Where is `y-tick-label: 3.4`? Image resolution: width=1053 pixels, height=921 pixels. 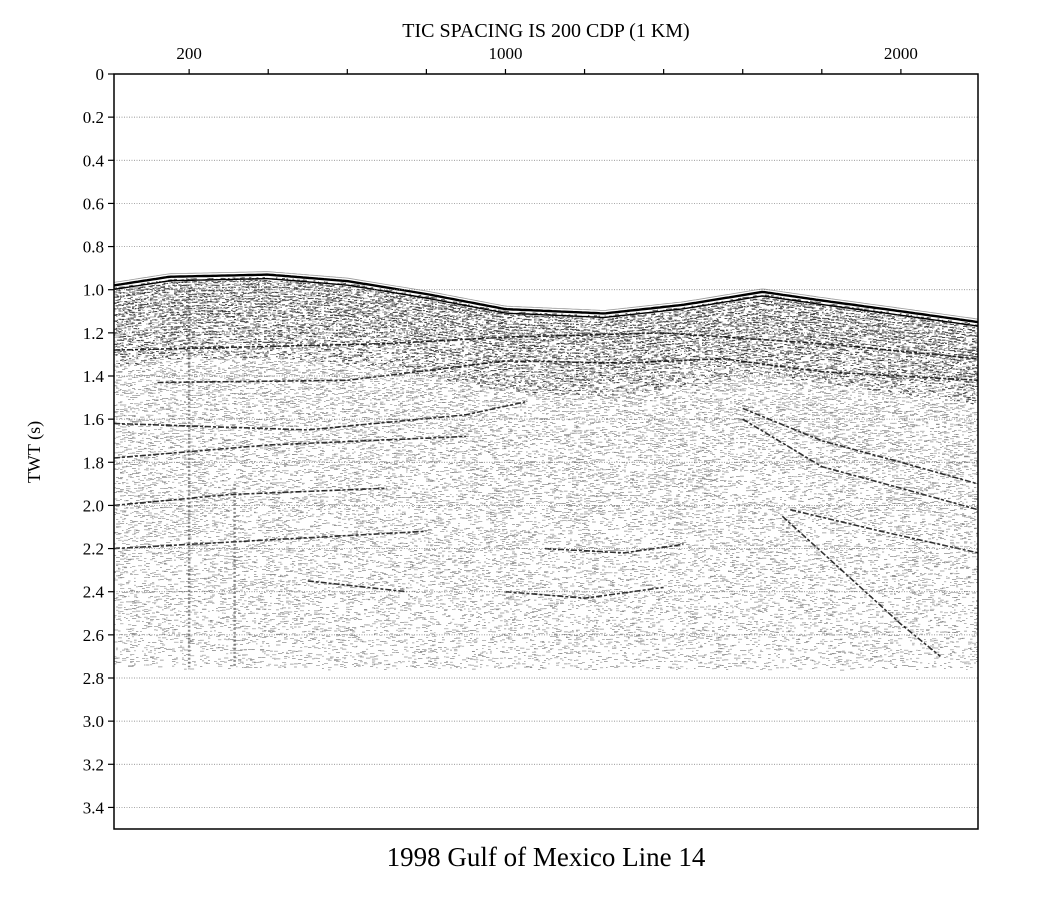
y-tick-label: 3.4 is located at coordinates (94, 807).